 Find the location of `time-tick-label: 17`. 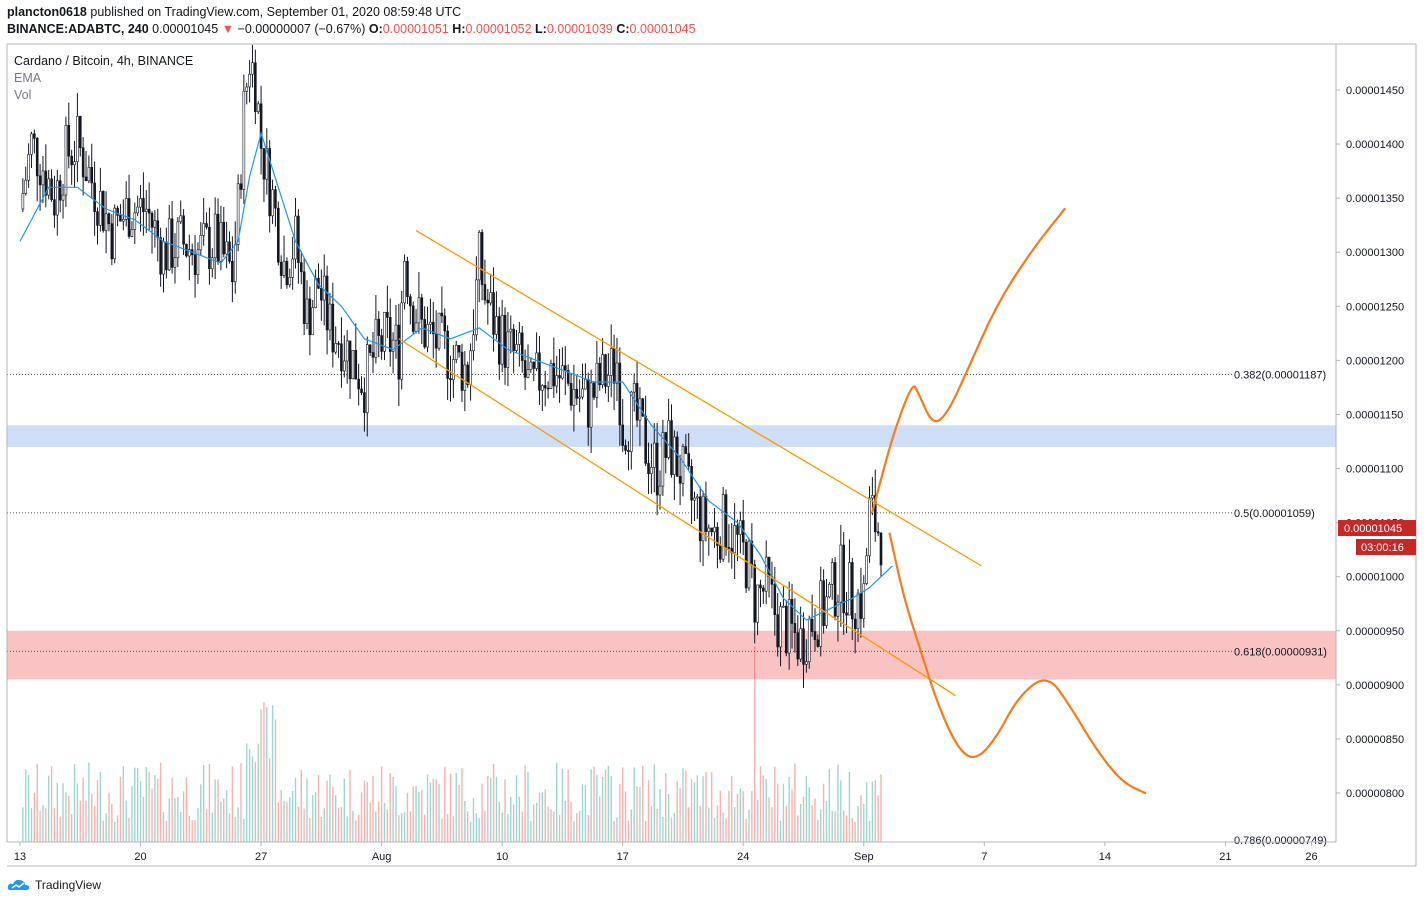

time-tick-label: 17 is located at coordinates (623, 857).